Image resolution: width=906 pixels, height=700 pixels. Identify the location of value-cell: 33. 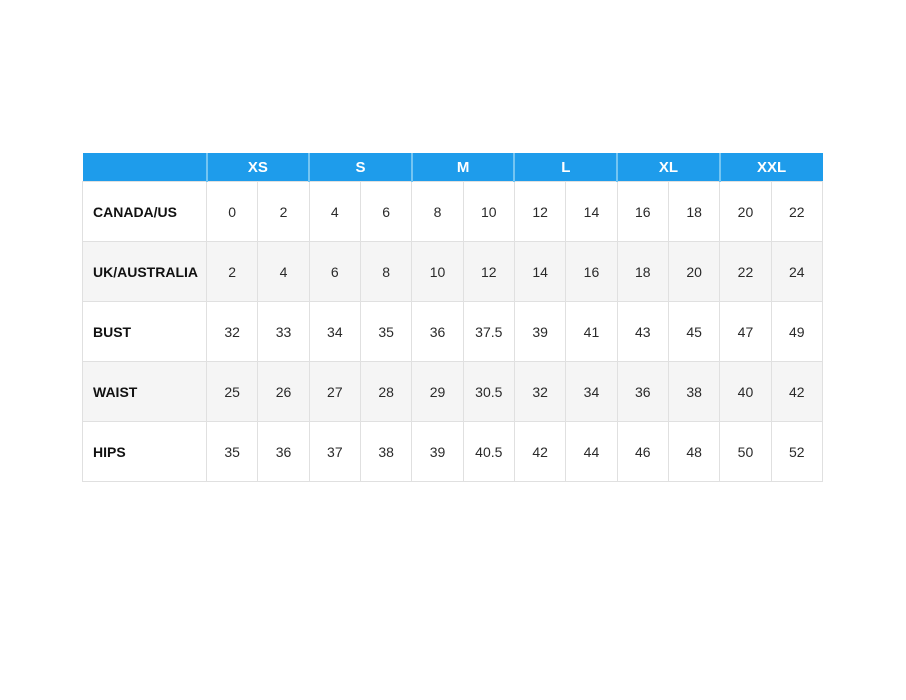
(283, 331).